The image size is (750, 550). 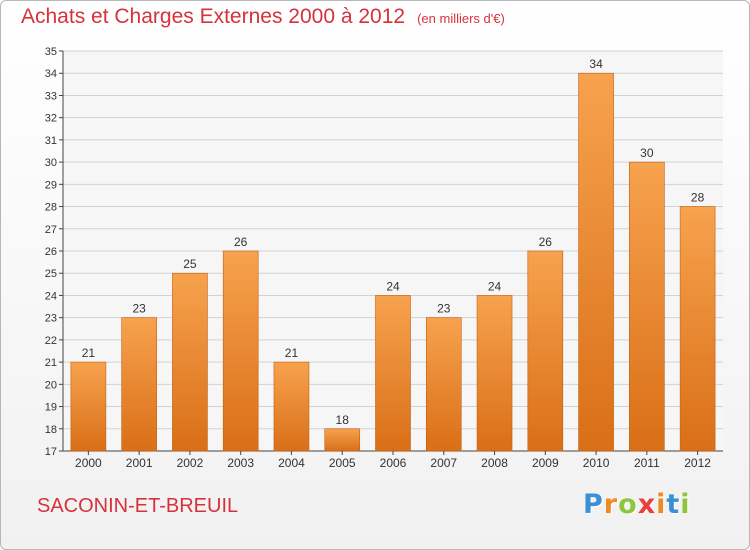 What do you see at coordinates (138, 506) in the screenshot?
I see `commune-name: SACONIN-ET-BREUIL` at bounding box center [138, 506].